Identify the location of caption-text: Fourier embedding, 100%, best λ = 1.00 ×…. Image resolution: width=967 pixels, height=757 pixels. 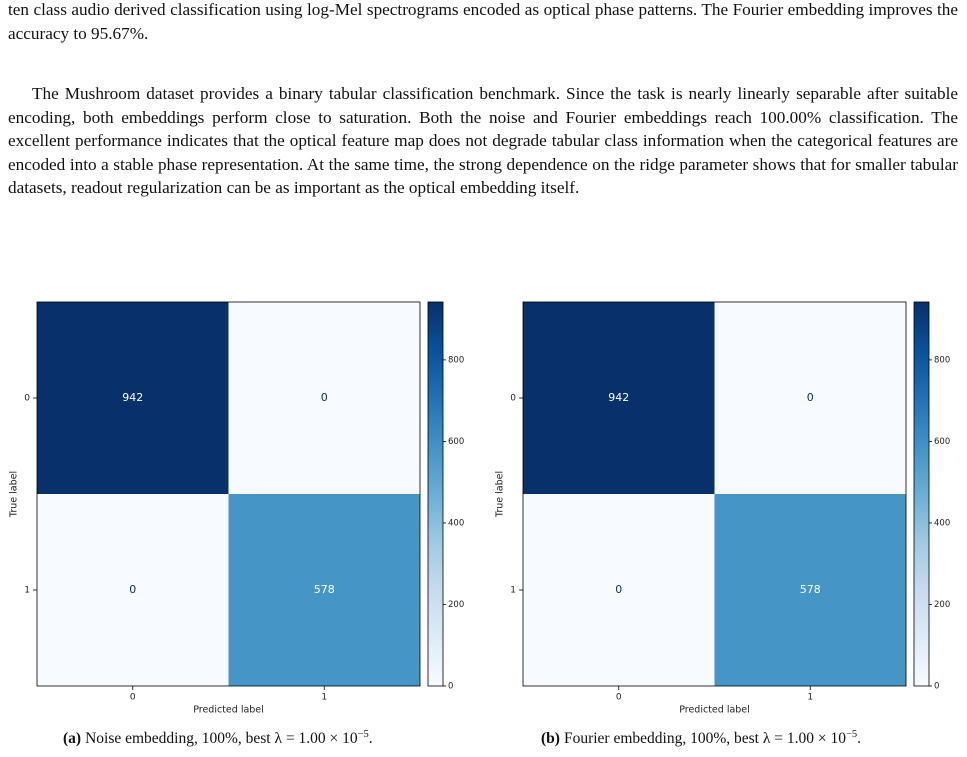
(704, 739).